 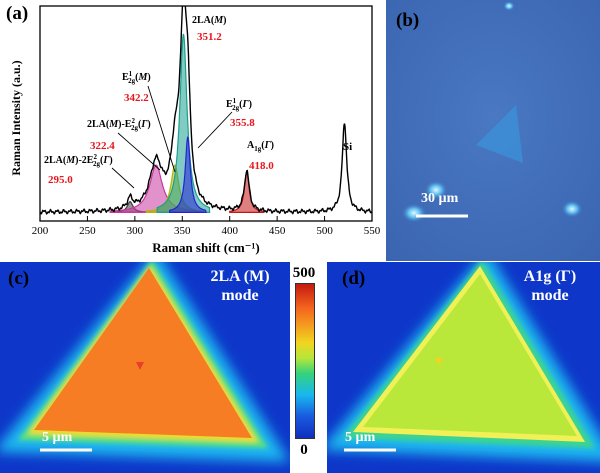 I want to click on x-tick-label: 200, so click(x=40, y=231).